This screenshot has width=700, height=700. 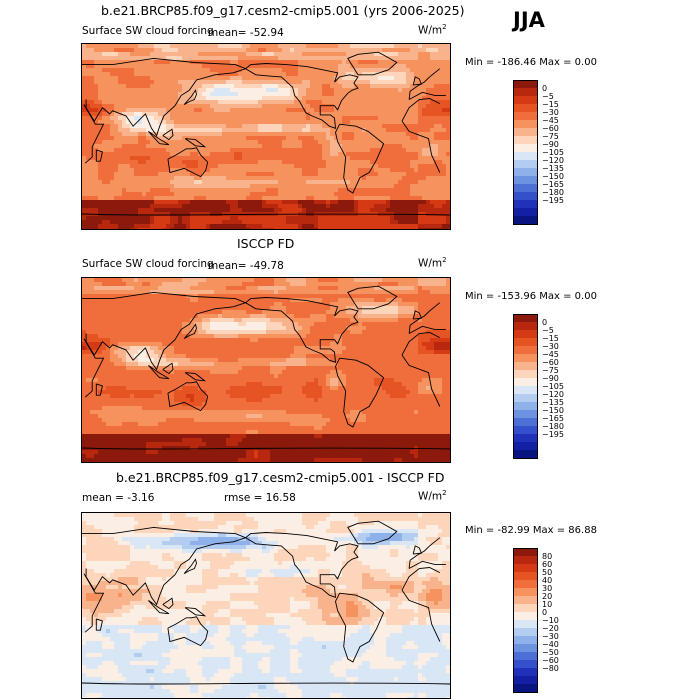 What do you see at coordinates (553, 152) in the screenshot?
I see `colorbar-label: −105` at bounding box center [553, 152].